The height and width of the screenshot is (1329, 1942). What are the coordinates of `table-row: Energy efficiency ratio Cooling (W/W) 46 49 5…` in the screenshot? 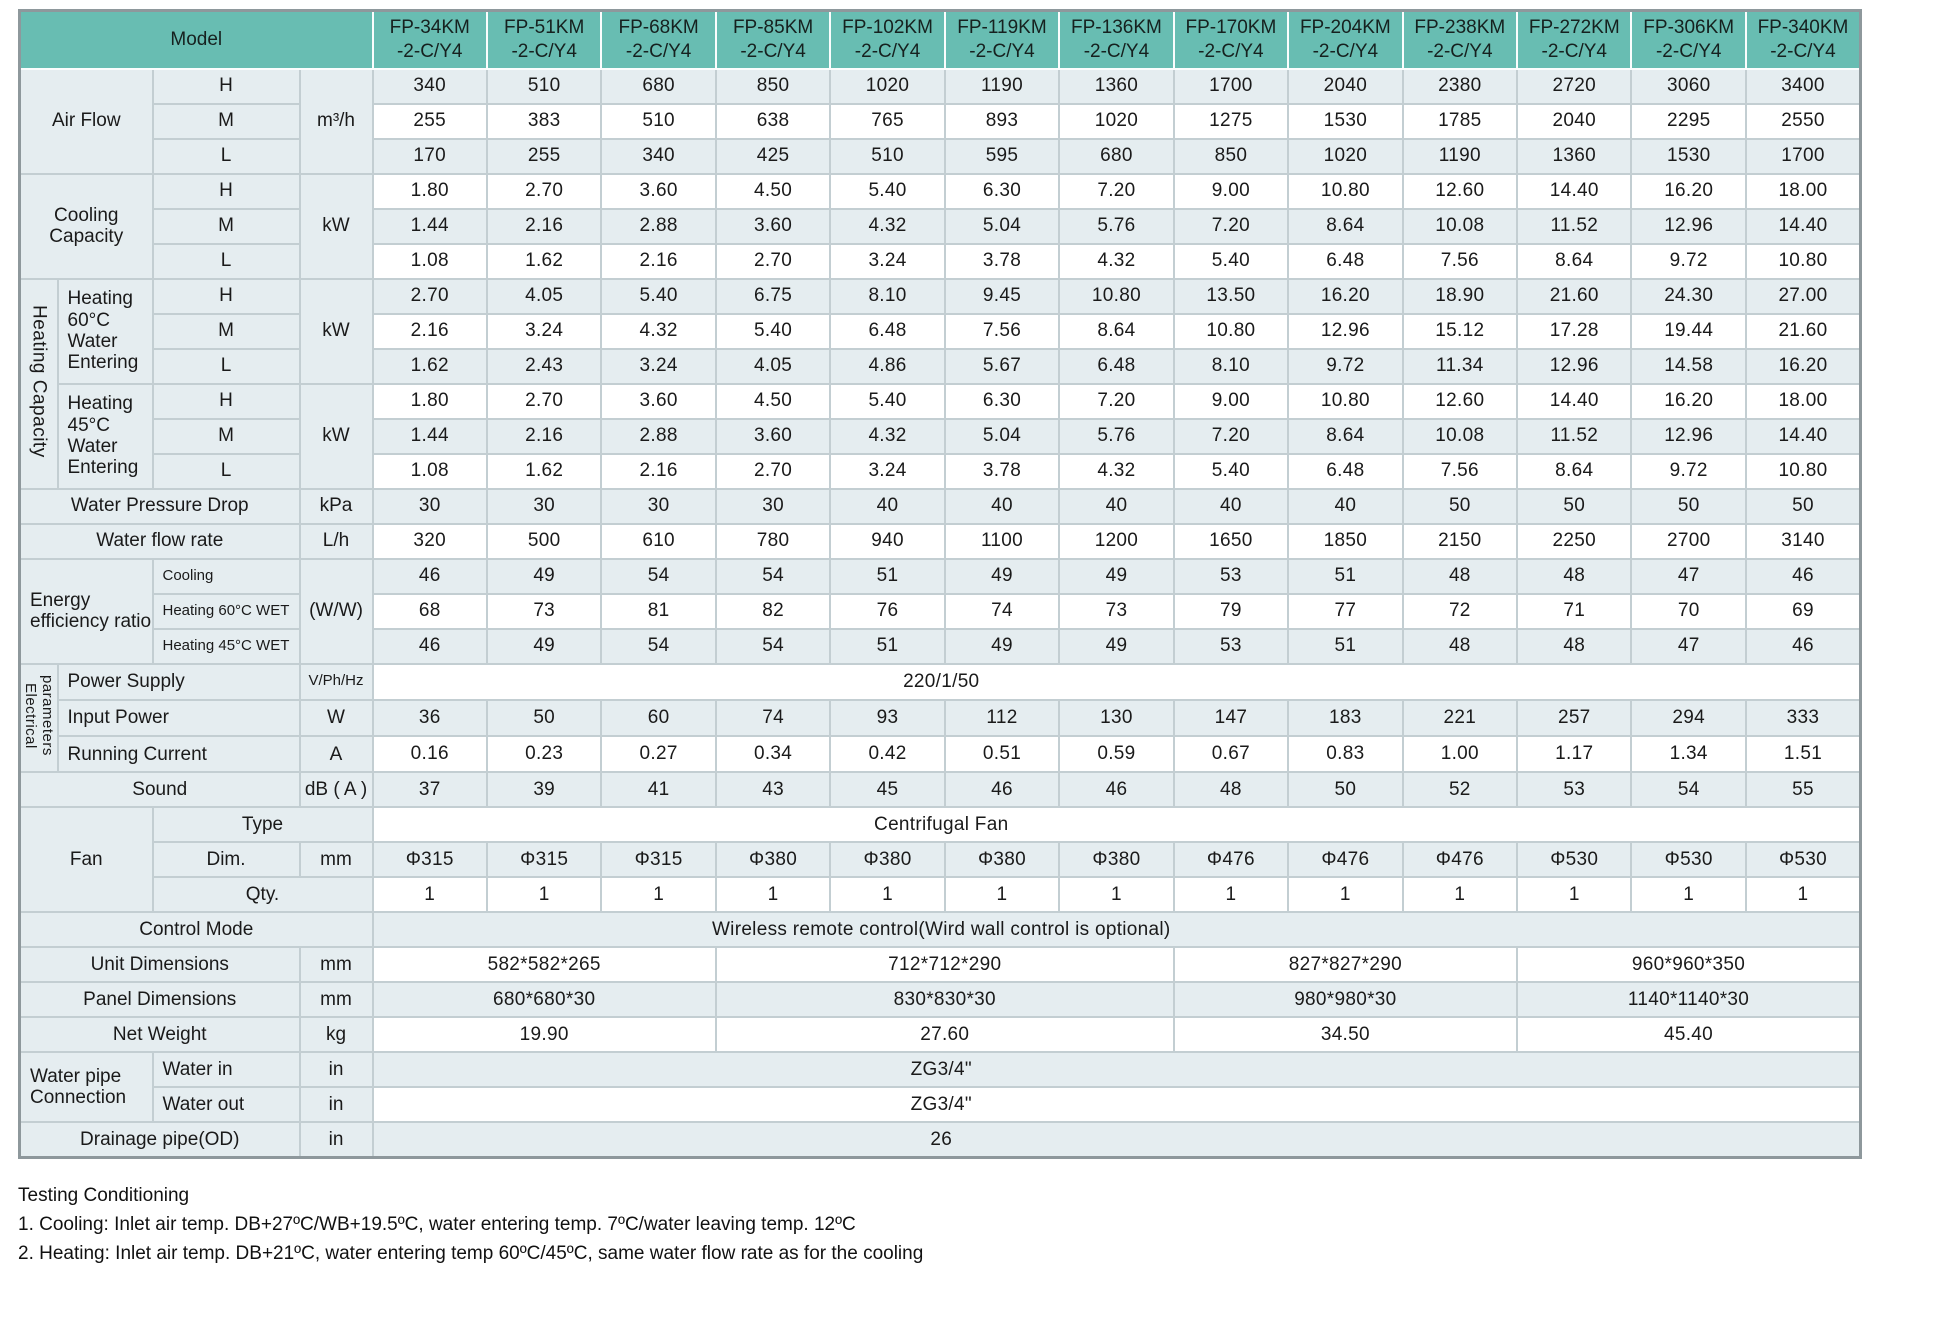 It's located at (940, 611).